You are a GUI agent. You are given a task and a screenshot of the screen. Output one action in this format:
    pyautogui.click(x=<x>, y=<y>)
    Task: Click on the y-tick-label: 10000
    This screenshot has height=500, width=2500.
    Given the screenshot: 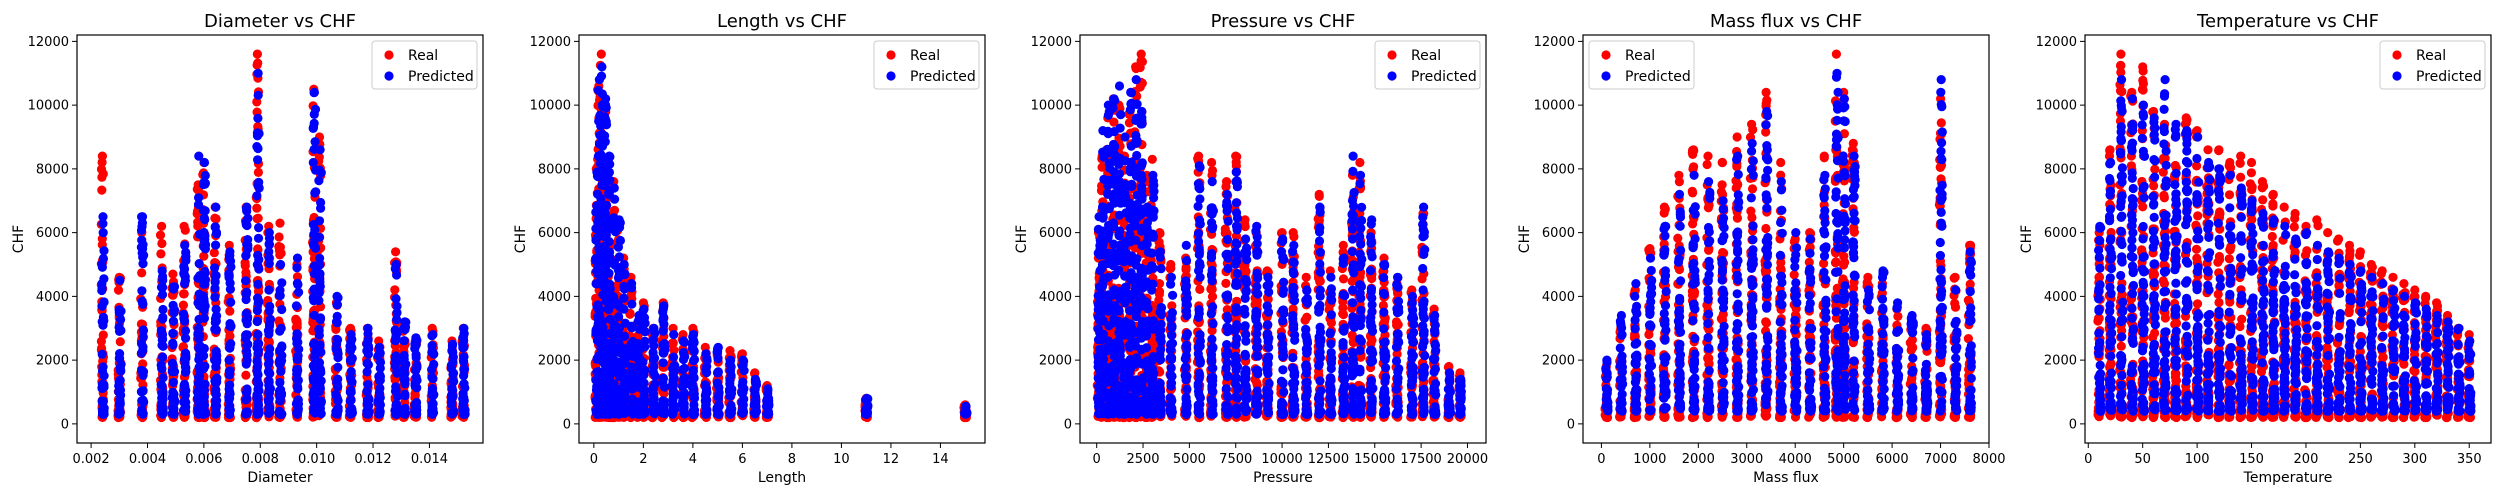 What is the action you would take?
    pyautogui.click(x=550, y=106)
    